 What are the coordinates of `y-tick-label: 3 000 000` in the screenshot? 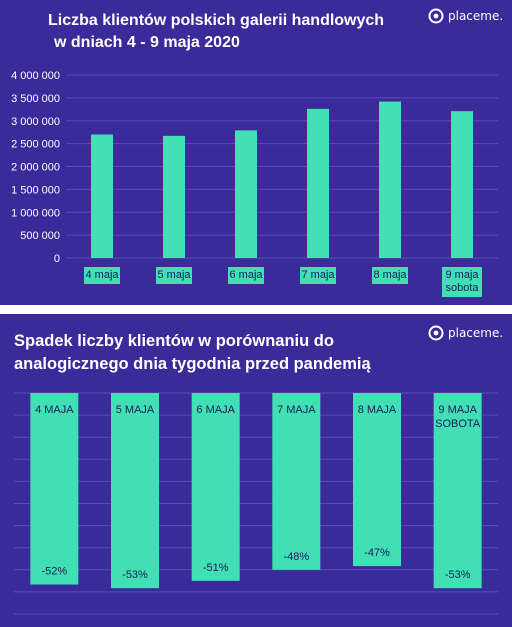 It's located at (35, 122).